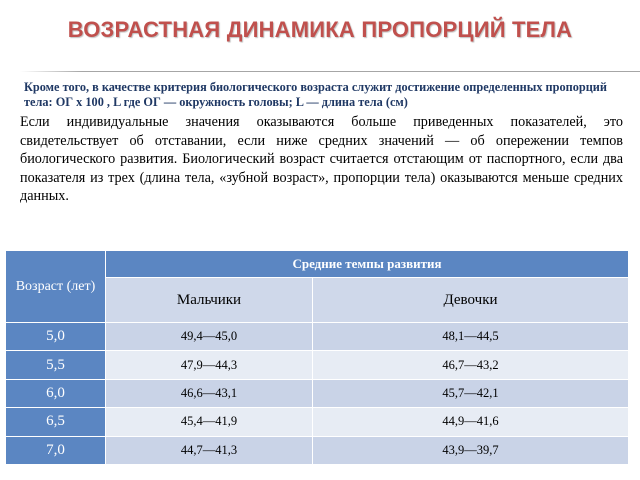  What do you see at coordinates (55, 393) in the screenshot?
I see `cell-age: 6,0` at bounding box center [55, 393].